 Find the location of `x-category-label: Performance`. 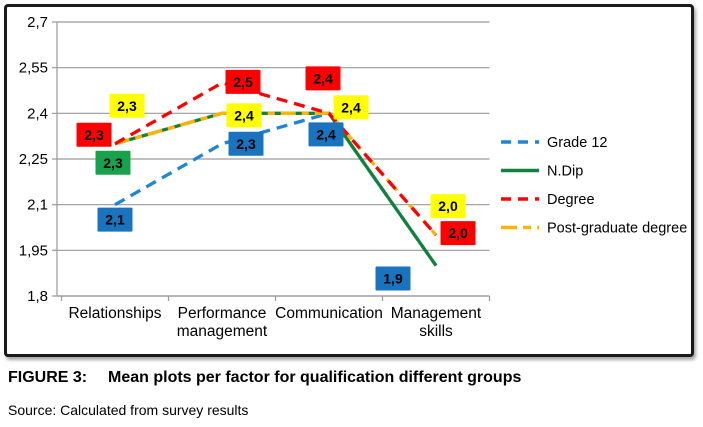

x-category-label: Performance is located at coordinates (222, 313).